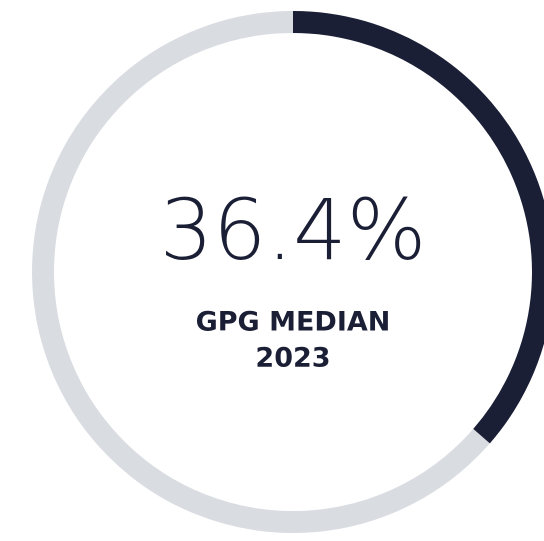 The image size is (544, 541). I want to click on label-line: GPG MEDIAN, so click(293, 322).